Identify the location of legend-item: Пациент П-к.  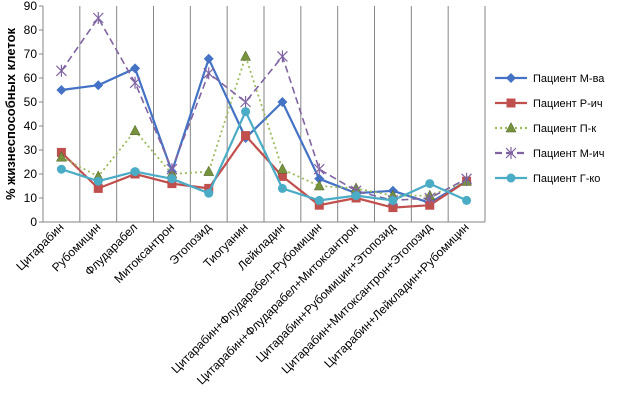
(545, 128).